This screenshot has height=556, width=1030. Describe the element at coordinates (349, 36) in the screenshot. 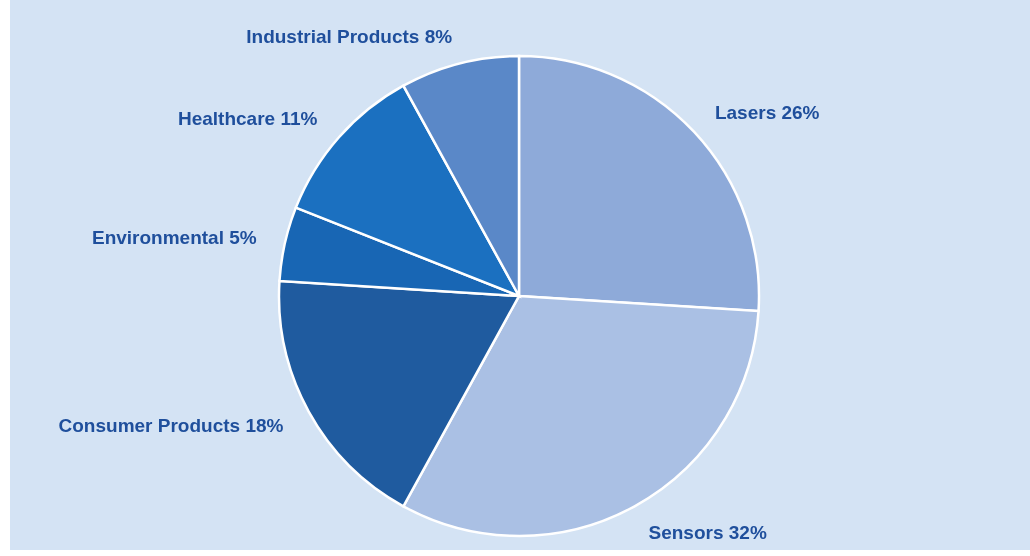

I see `slice-label: Industrial Products 8%` at that location.